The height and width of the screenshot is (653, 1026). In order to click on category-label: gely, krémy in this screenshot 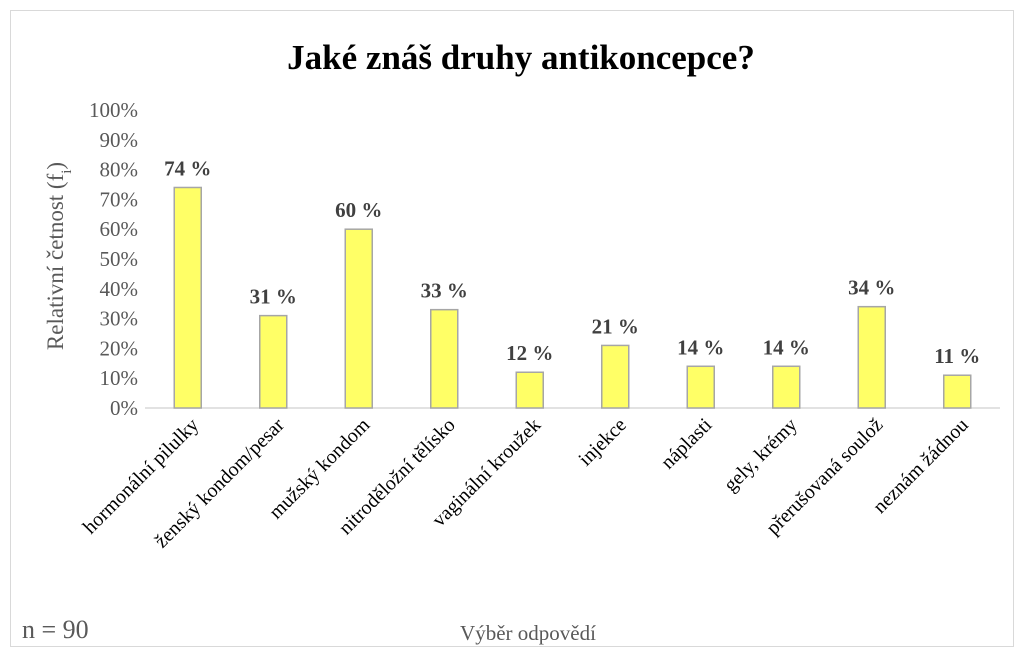, I will do `click(761, 455)`.